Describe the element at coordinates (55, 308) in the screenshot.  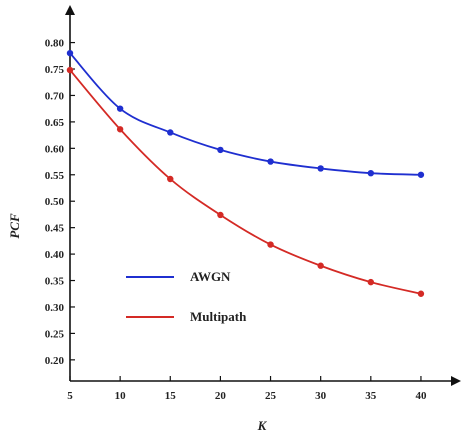
I see `y-tick-label: 0.30` at that location.